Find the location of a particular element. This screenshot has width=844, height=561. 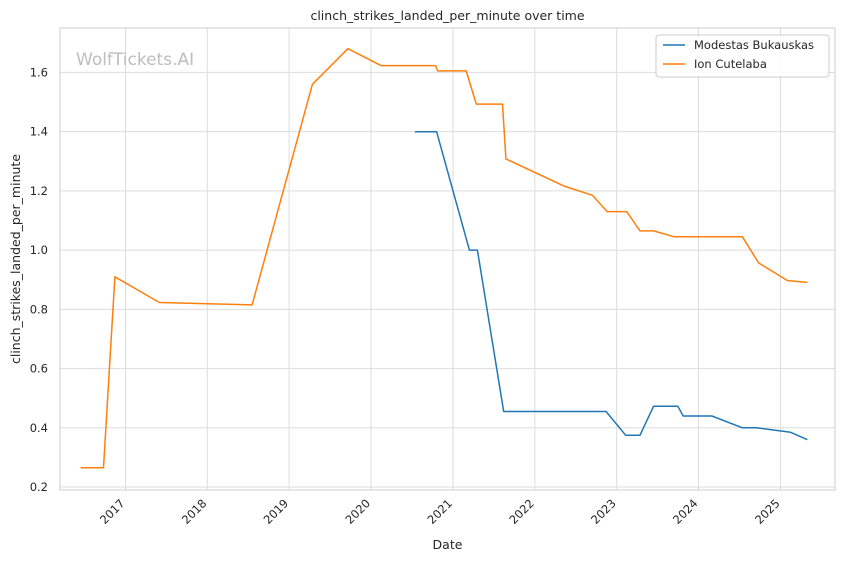

y-tick-label: 0.6 is located at coordinates (39, 369).